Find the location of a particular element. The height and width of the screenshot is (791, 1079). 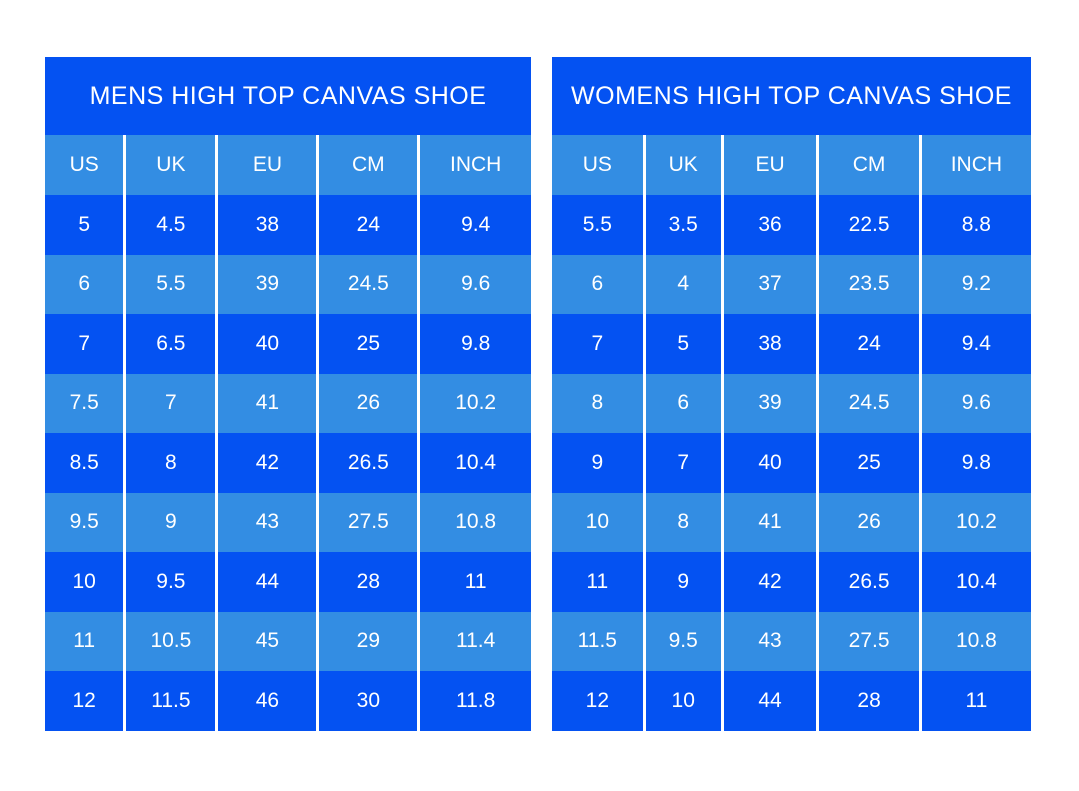

table-cell: 38 is located at coordinates (770, 344).